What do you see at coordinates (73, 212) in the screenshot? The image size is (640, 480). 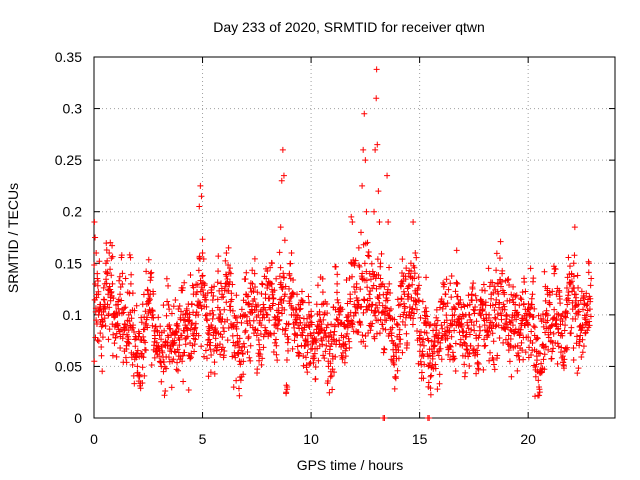 I see `y-tick-label: 0.2` at bounding box center [73, 212].